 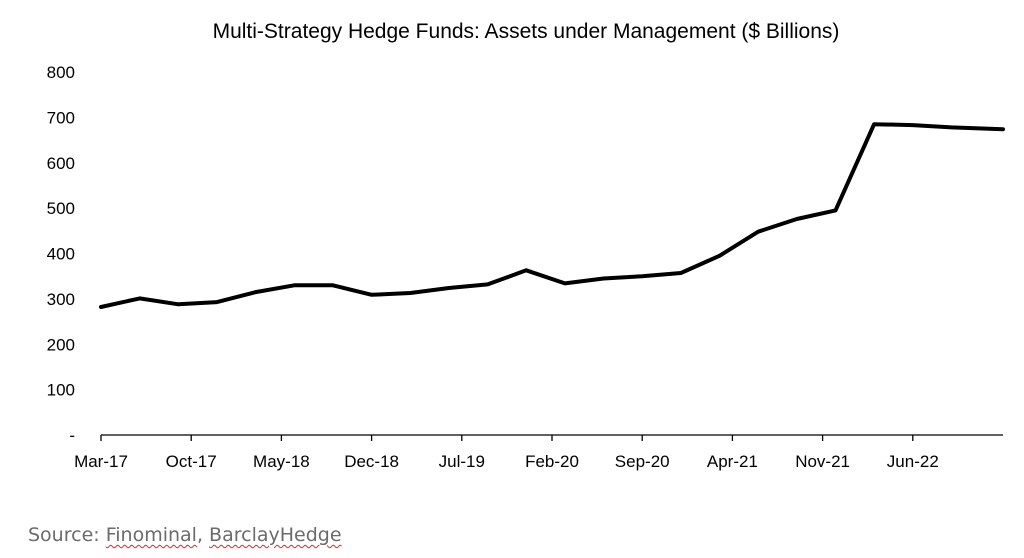 What do you see at coordinates (72, 435) in the screenshot?
I see `y-tick-label-0: -` at bounding box center [72, 435].